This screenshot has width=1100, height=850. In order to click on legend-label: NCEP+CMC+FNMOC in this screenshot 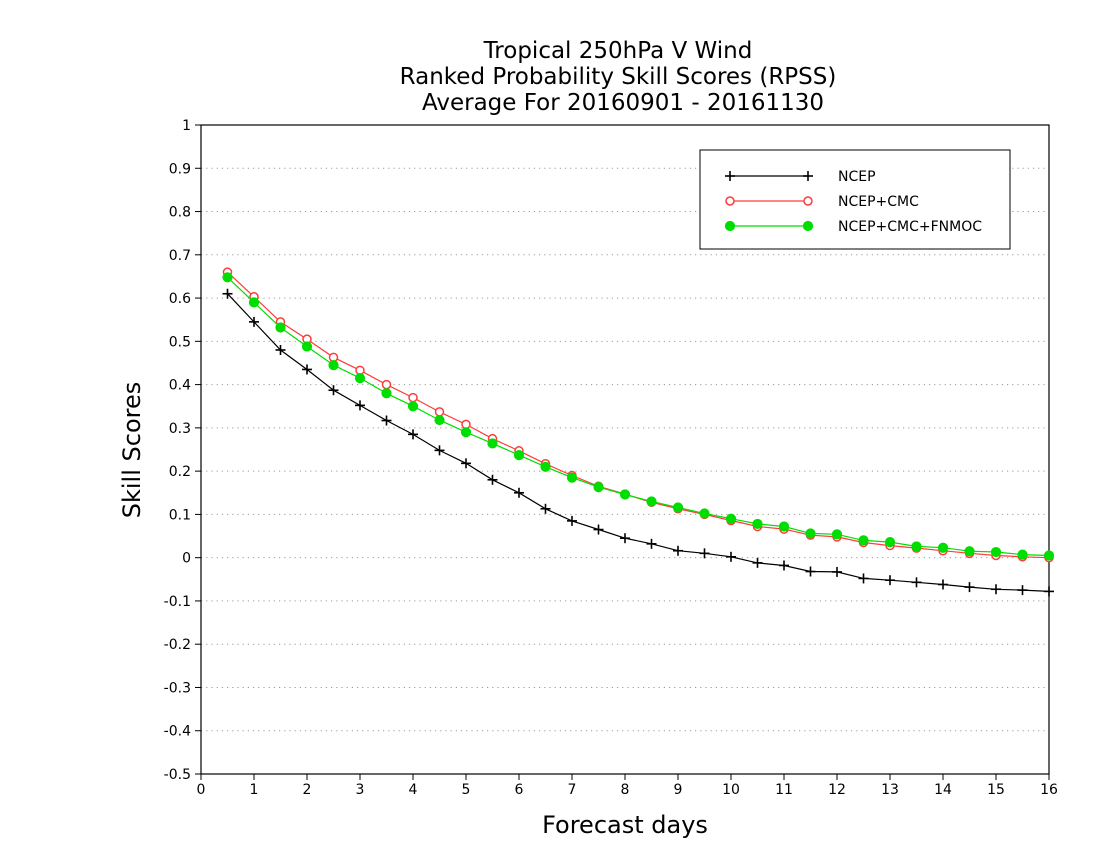, I will do `click(910, 227)`.